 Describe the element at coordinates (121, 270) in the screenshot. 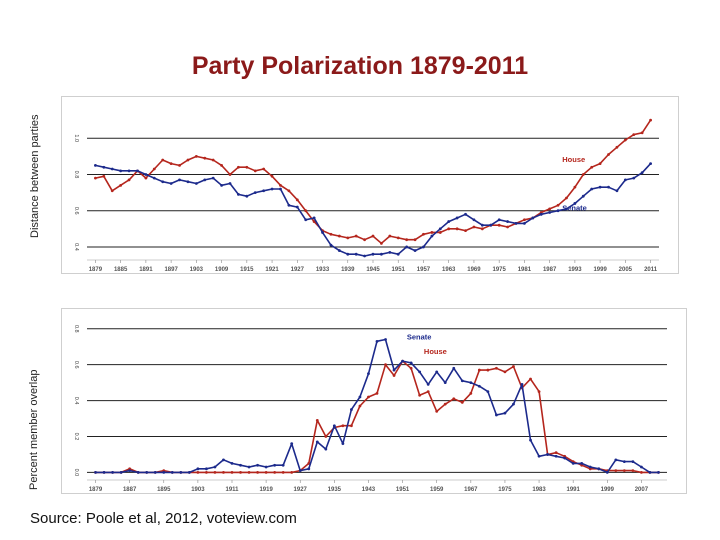

I see `x-tick-label: 1885` at that location.